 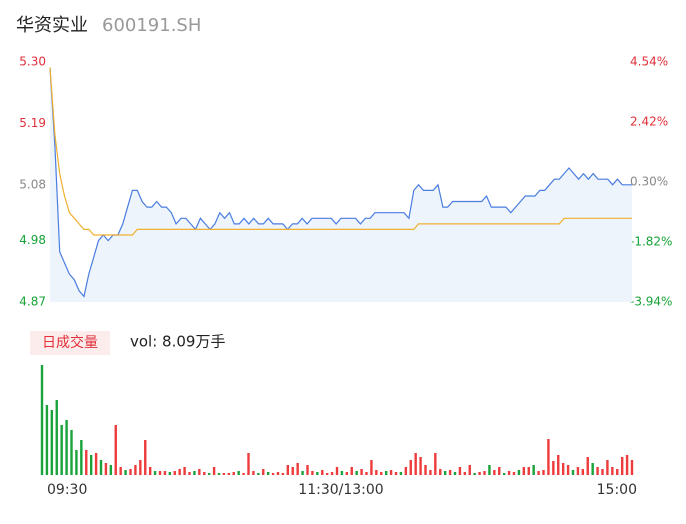 What do you see at coordinates (651, 242) in the screenshot?
I see `y2-tick-label: -1.82%` at bounding box center [651, 242].